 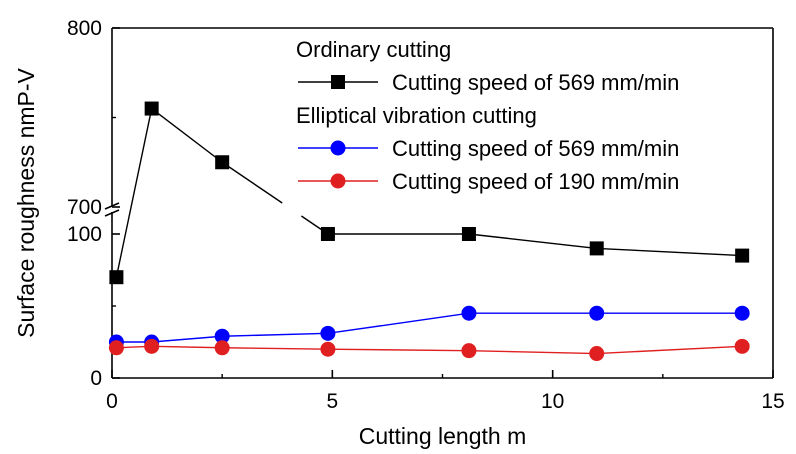 I want to click on y-axis: 0 100 700 800, so click(x=93, y=203).